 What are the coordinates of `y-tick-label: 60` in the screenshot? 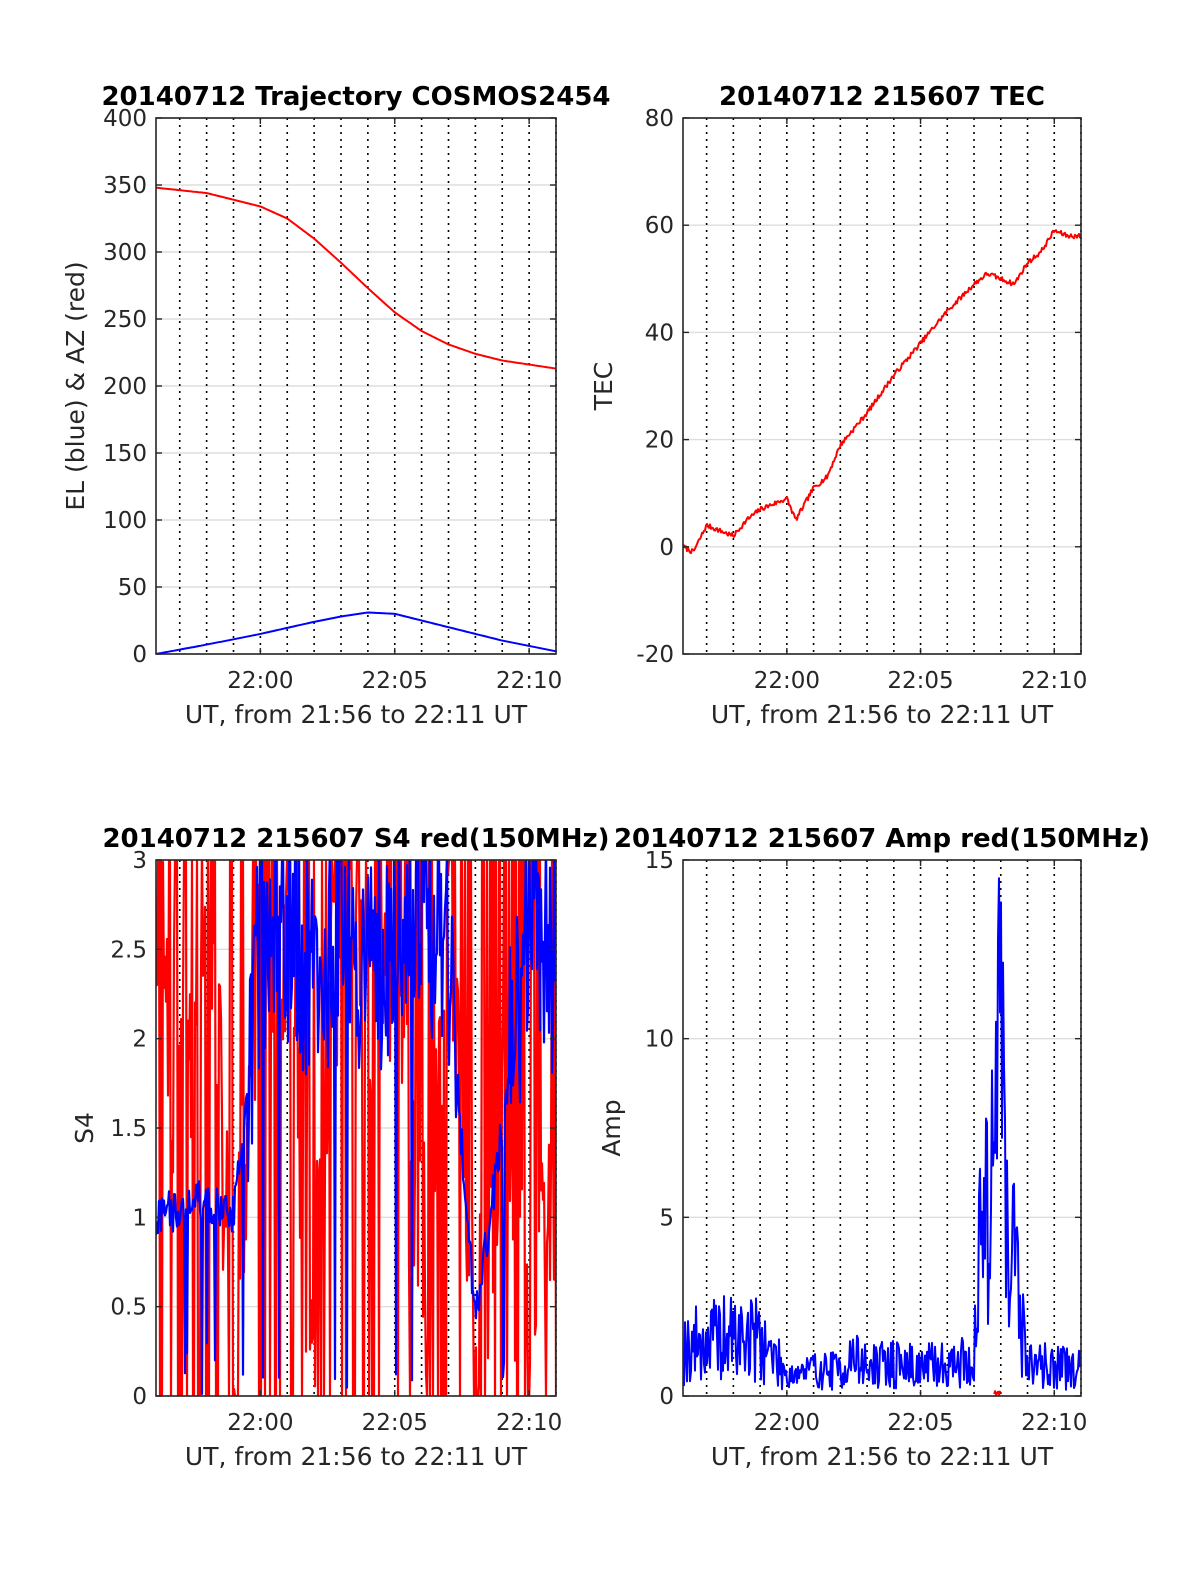 It's located at (659, 226).